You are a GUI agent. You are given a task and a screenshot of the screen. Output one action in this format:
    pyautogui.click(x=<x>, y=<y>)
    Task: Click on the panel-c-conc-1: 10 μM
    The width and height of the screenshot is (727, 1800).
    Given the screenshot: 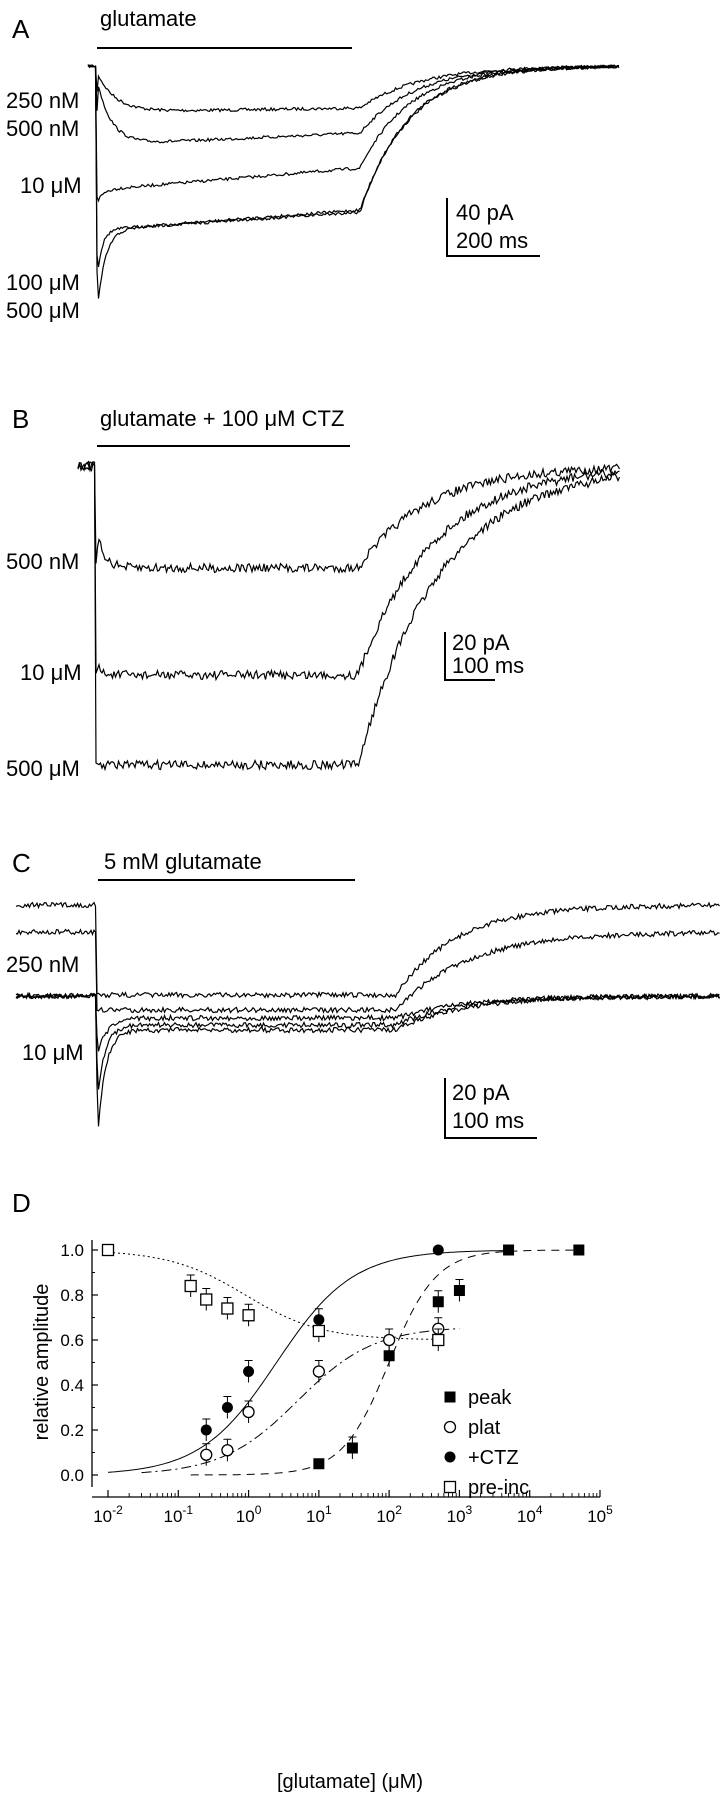 What is the action you would take?
    pyautogui.click(x=53, y=1052)
    